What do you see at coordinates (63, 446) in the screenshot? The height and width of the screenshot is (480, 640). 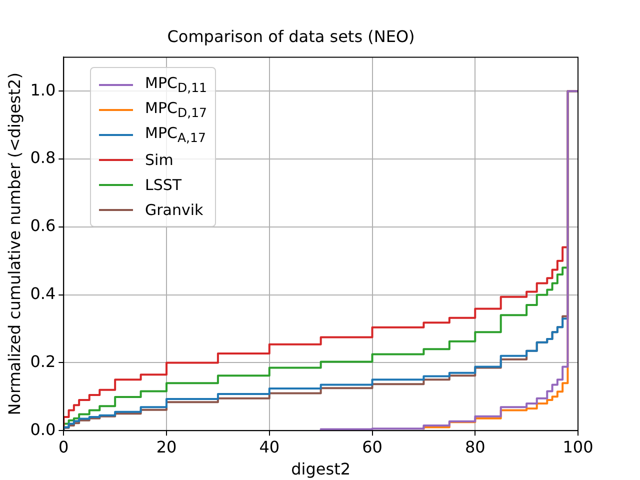 I see `x-tick-label: 0` at bounding box center [63, 446].